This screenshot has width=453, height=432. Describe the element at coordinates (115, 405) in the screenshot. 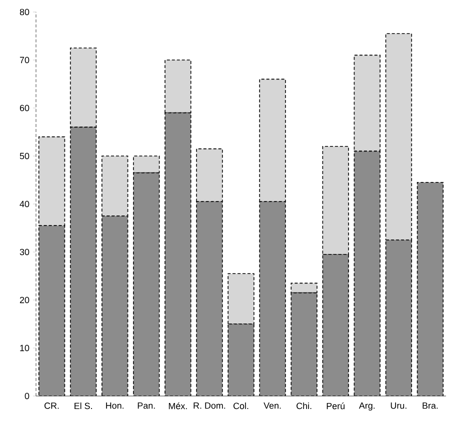

I see `x-tick-label: Hon.` at that location.